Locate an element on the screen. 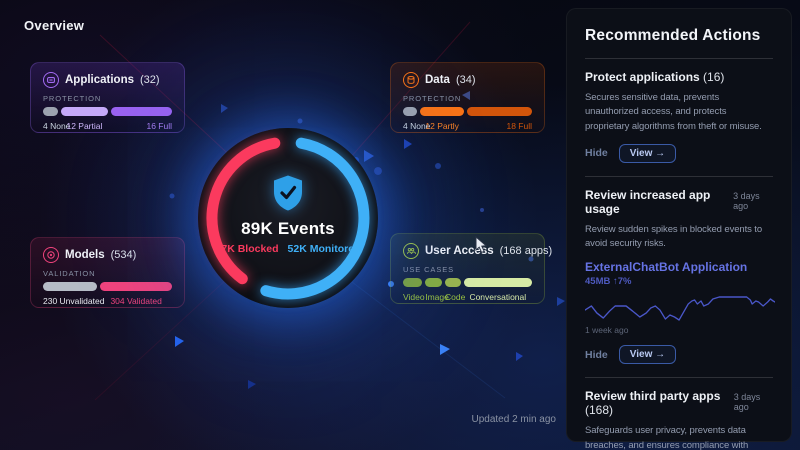 This screenshot has height=450, width=800. users-icon is located at coordinates (411, 251).